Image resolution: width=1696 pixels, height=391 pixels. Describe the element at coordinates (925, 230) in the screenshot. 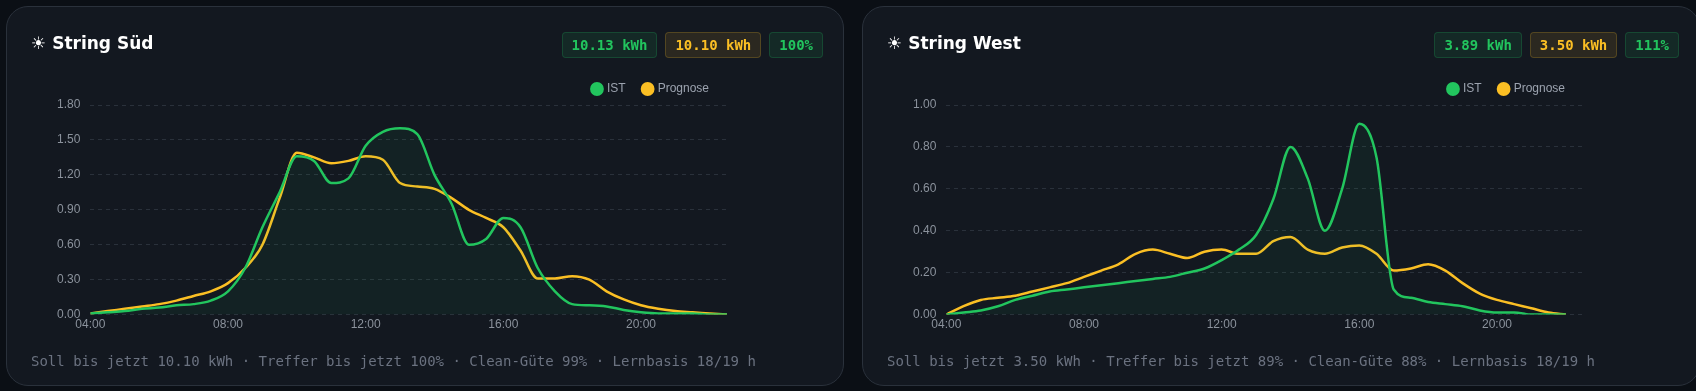

I see `y-tick-label: 0.40` at that location.